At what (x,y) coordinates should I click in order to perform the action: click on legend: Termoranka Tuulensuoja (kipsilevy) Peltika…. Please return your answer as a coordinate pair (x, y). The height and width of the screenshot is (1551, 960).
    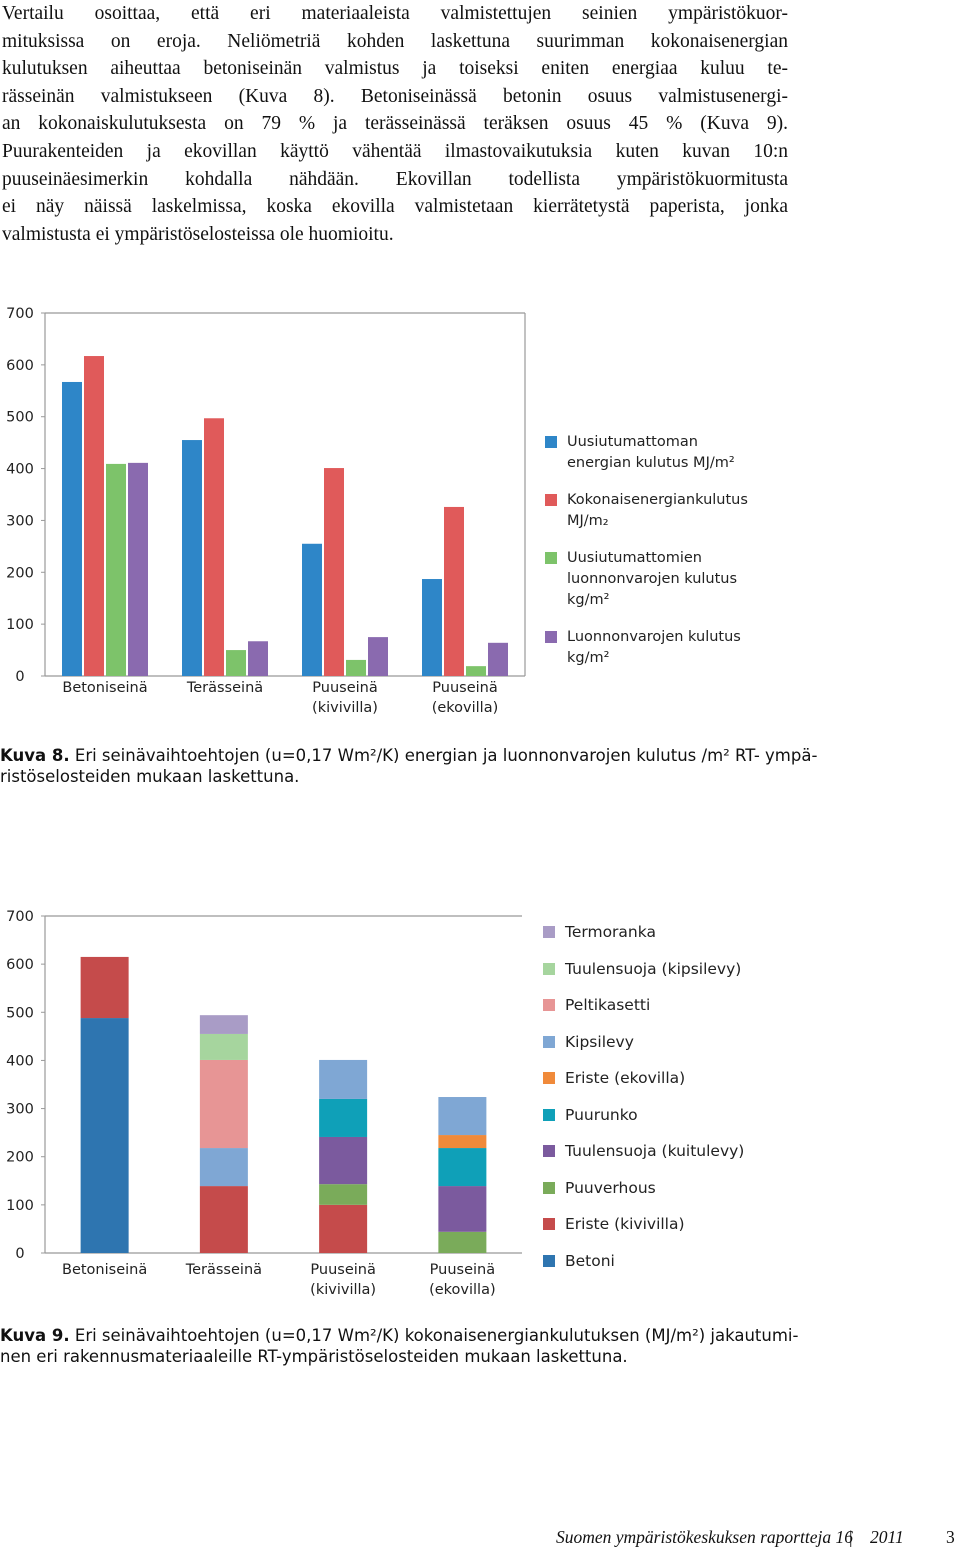
    Looking at the image, I should click on (658, 1104).